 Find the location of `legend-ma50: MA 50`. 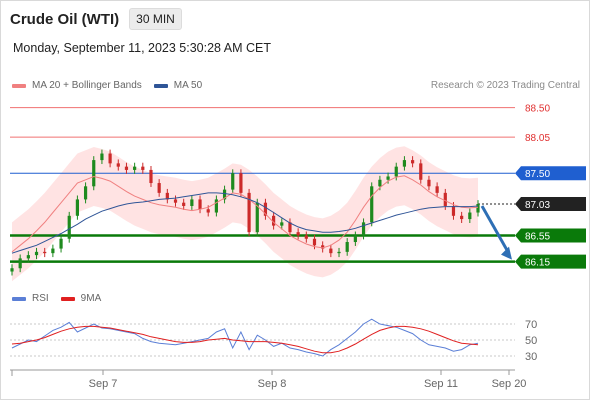

legend-ma50: MA 50 is located at coordinates (178, 85).